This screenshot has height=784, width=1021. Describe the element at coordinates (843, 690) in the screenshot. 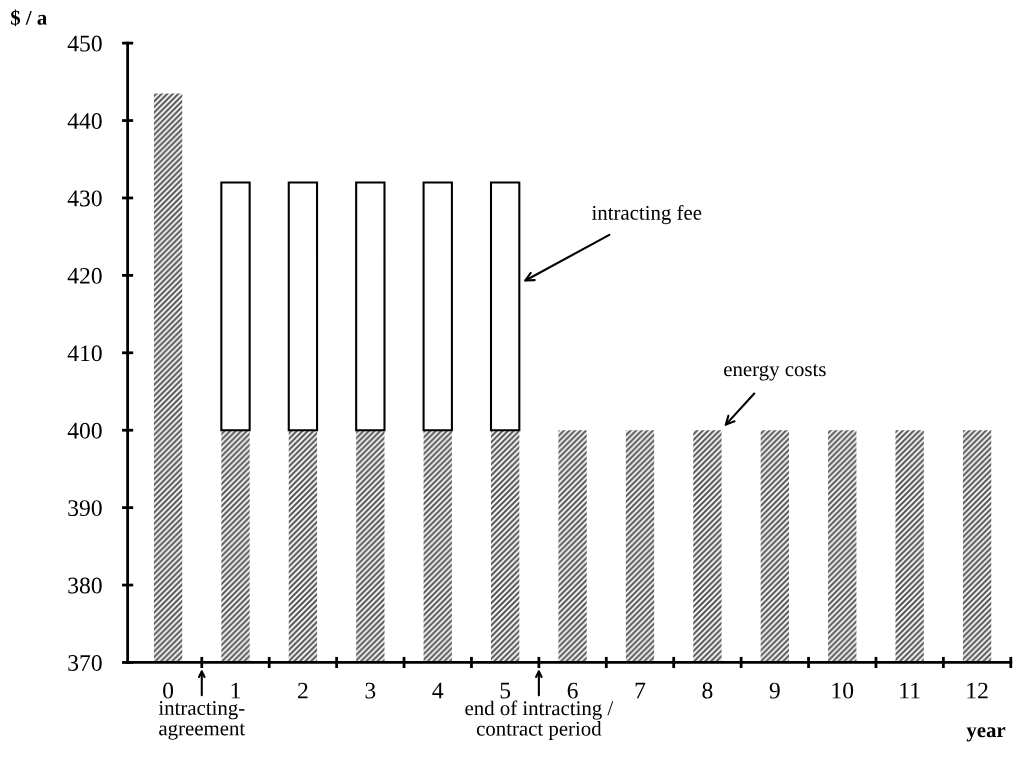

I see `x-tick-label: 10` at that location.